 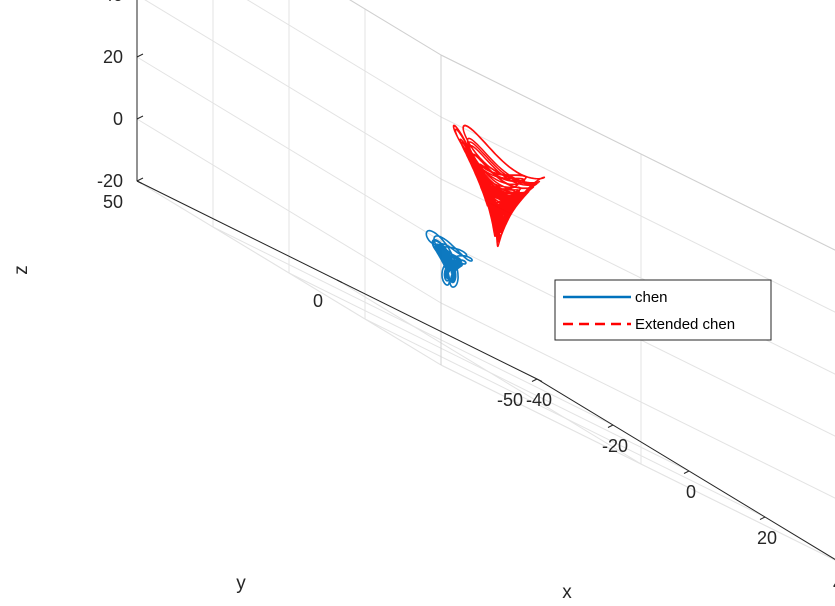 What do you see at coordinates (767, 538) in the screenshot?
I see `x-tick-label: 20` at bounding box center [767, 538].